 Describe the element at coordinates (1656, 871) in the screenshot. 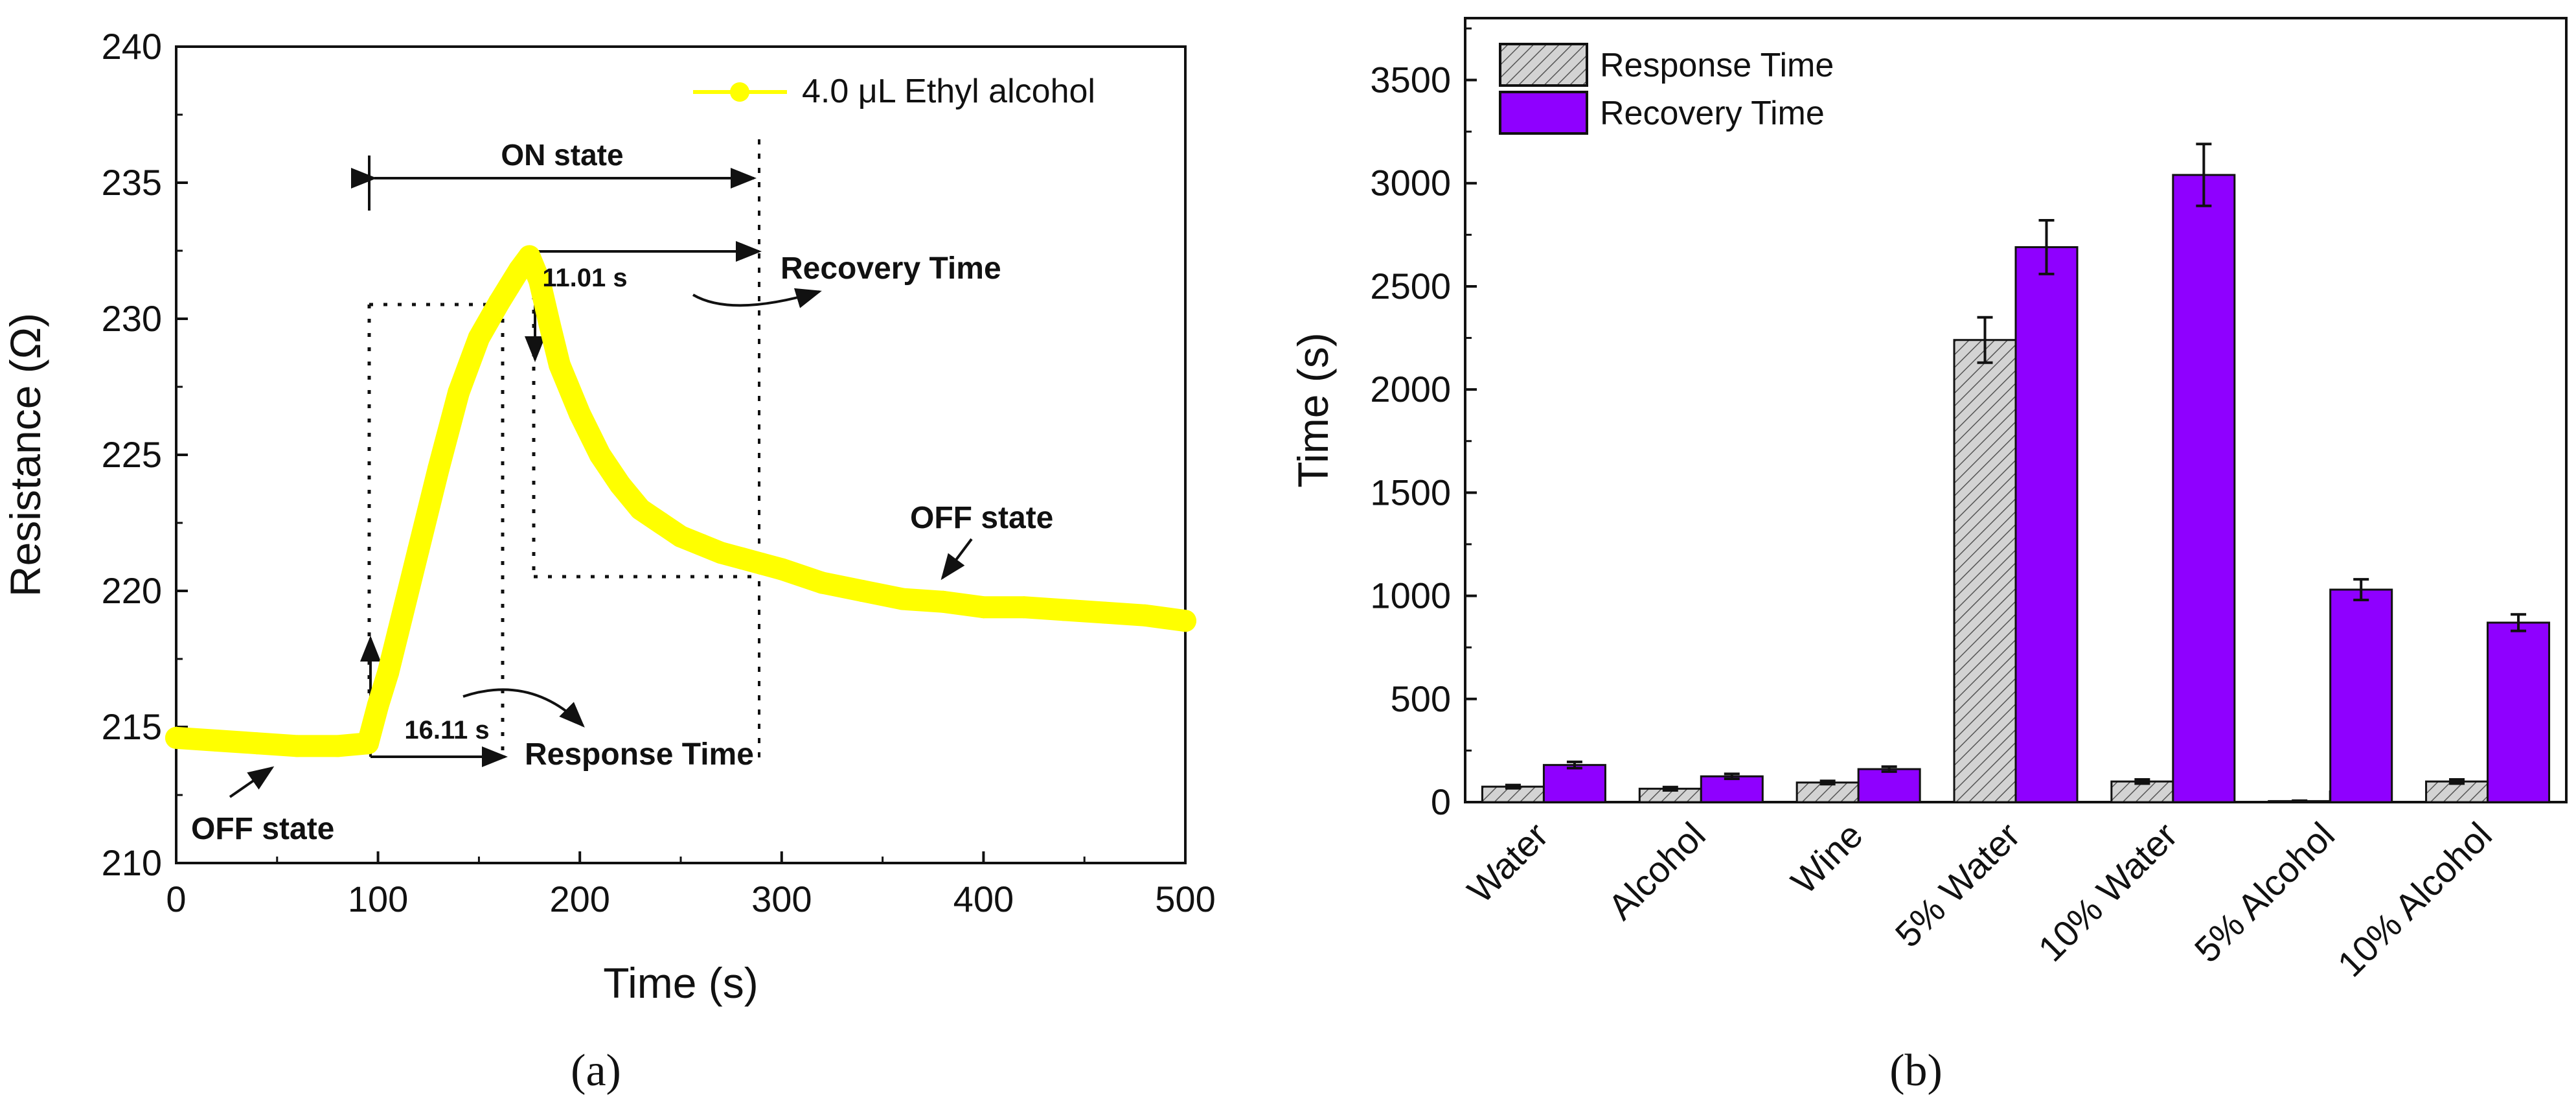

I see `category-label: Alcohol` at that location.